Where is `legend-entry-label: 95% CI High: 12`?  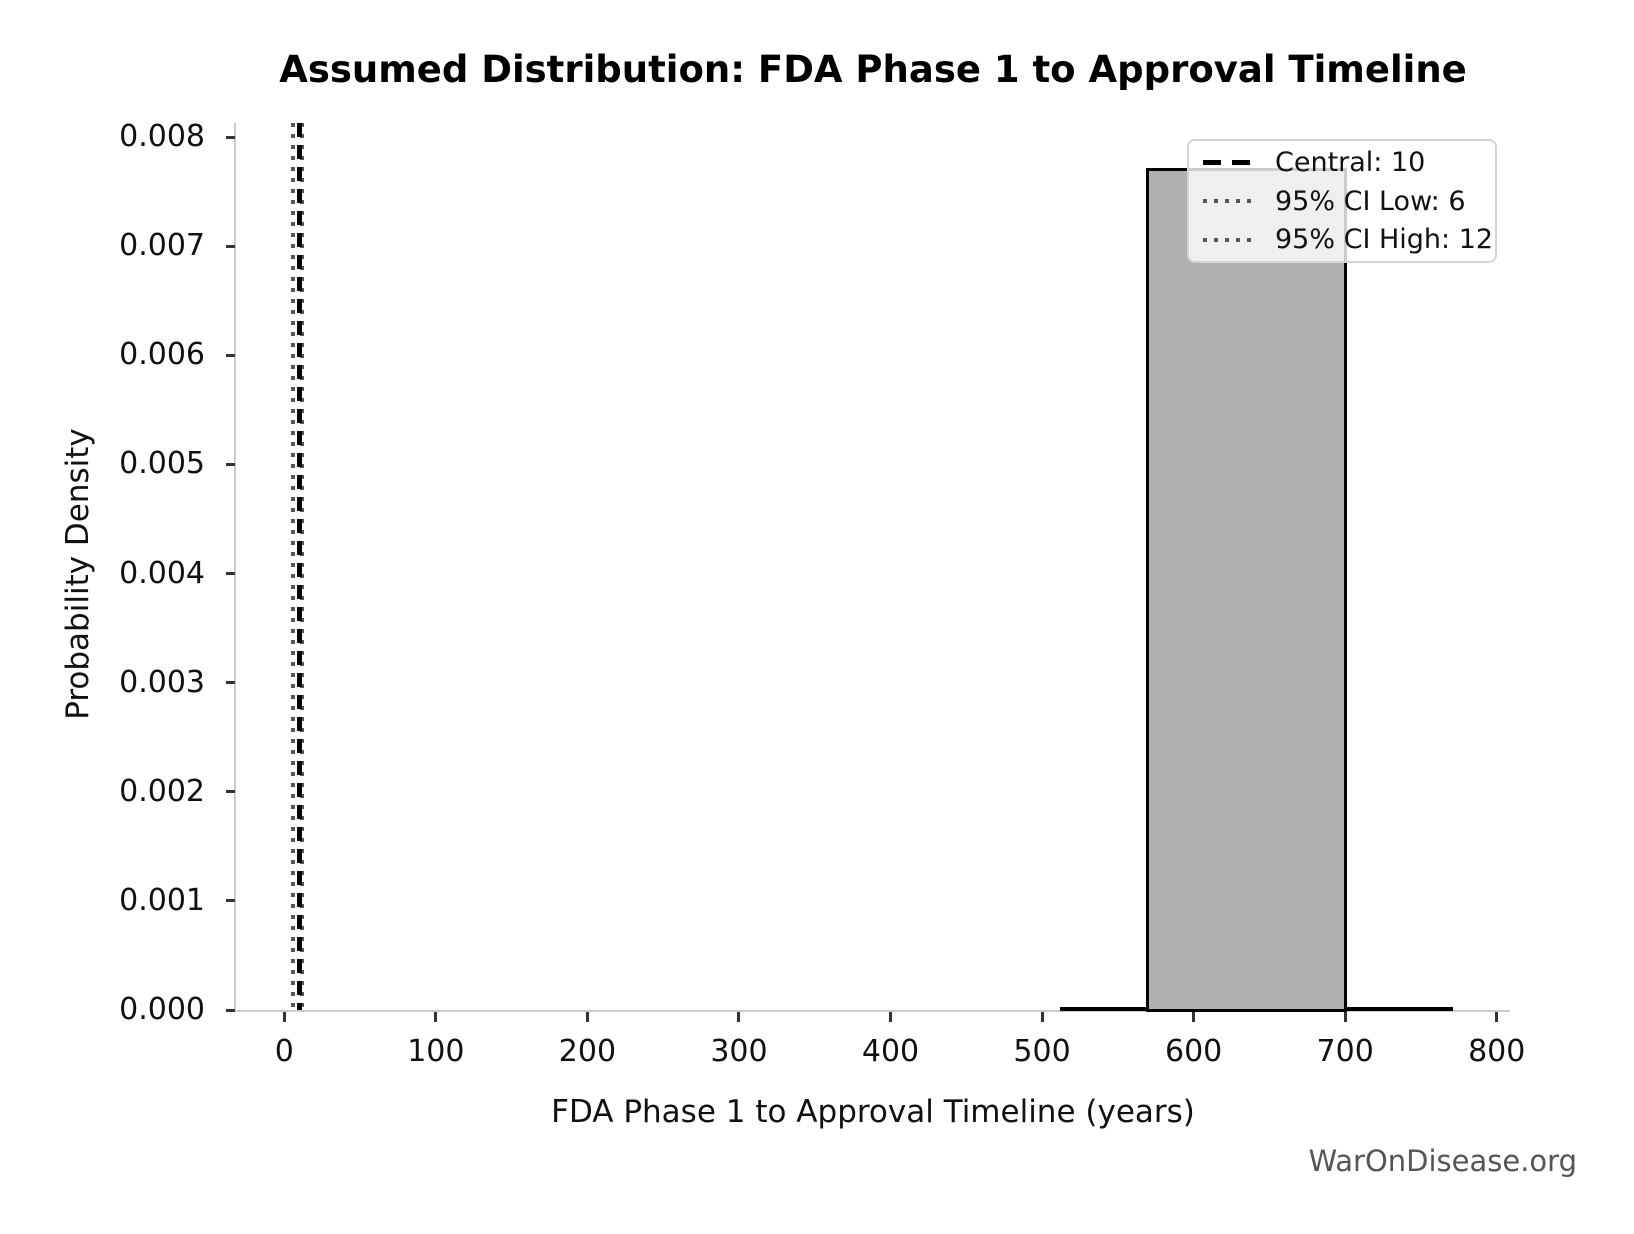
legend-entry-label: 95% CI High: 12 is located at coordinates (1384, 240).